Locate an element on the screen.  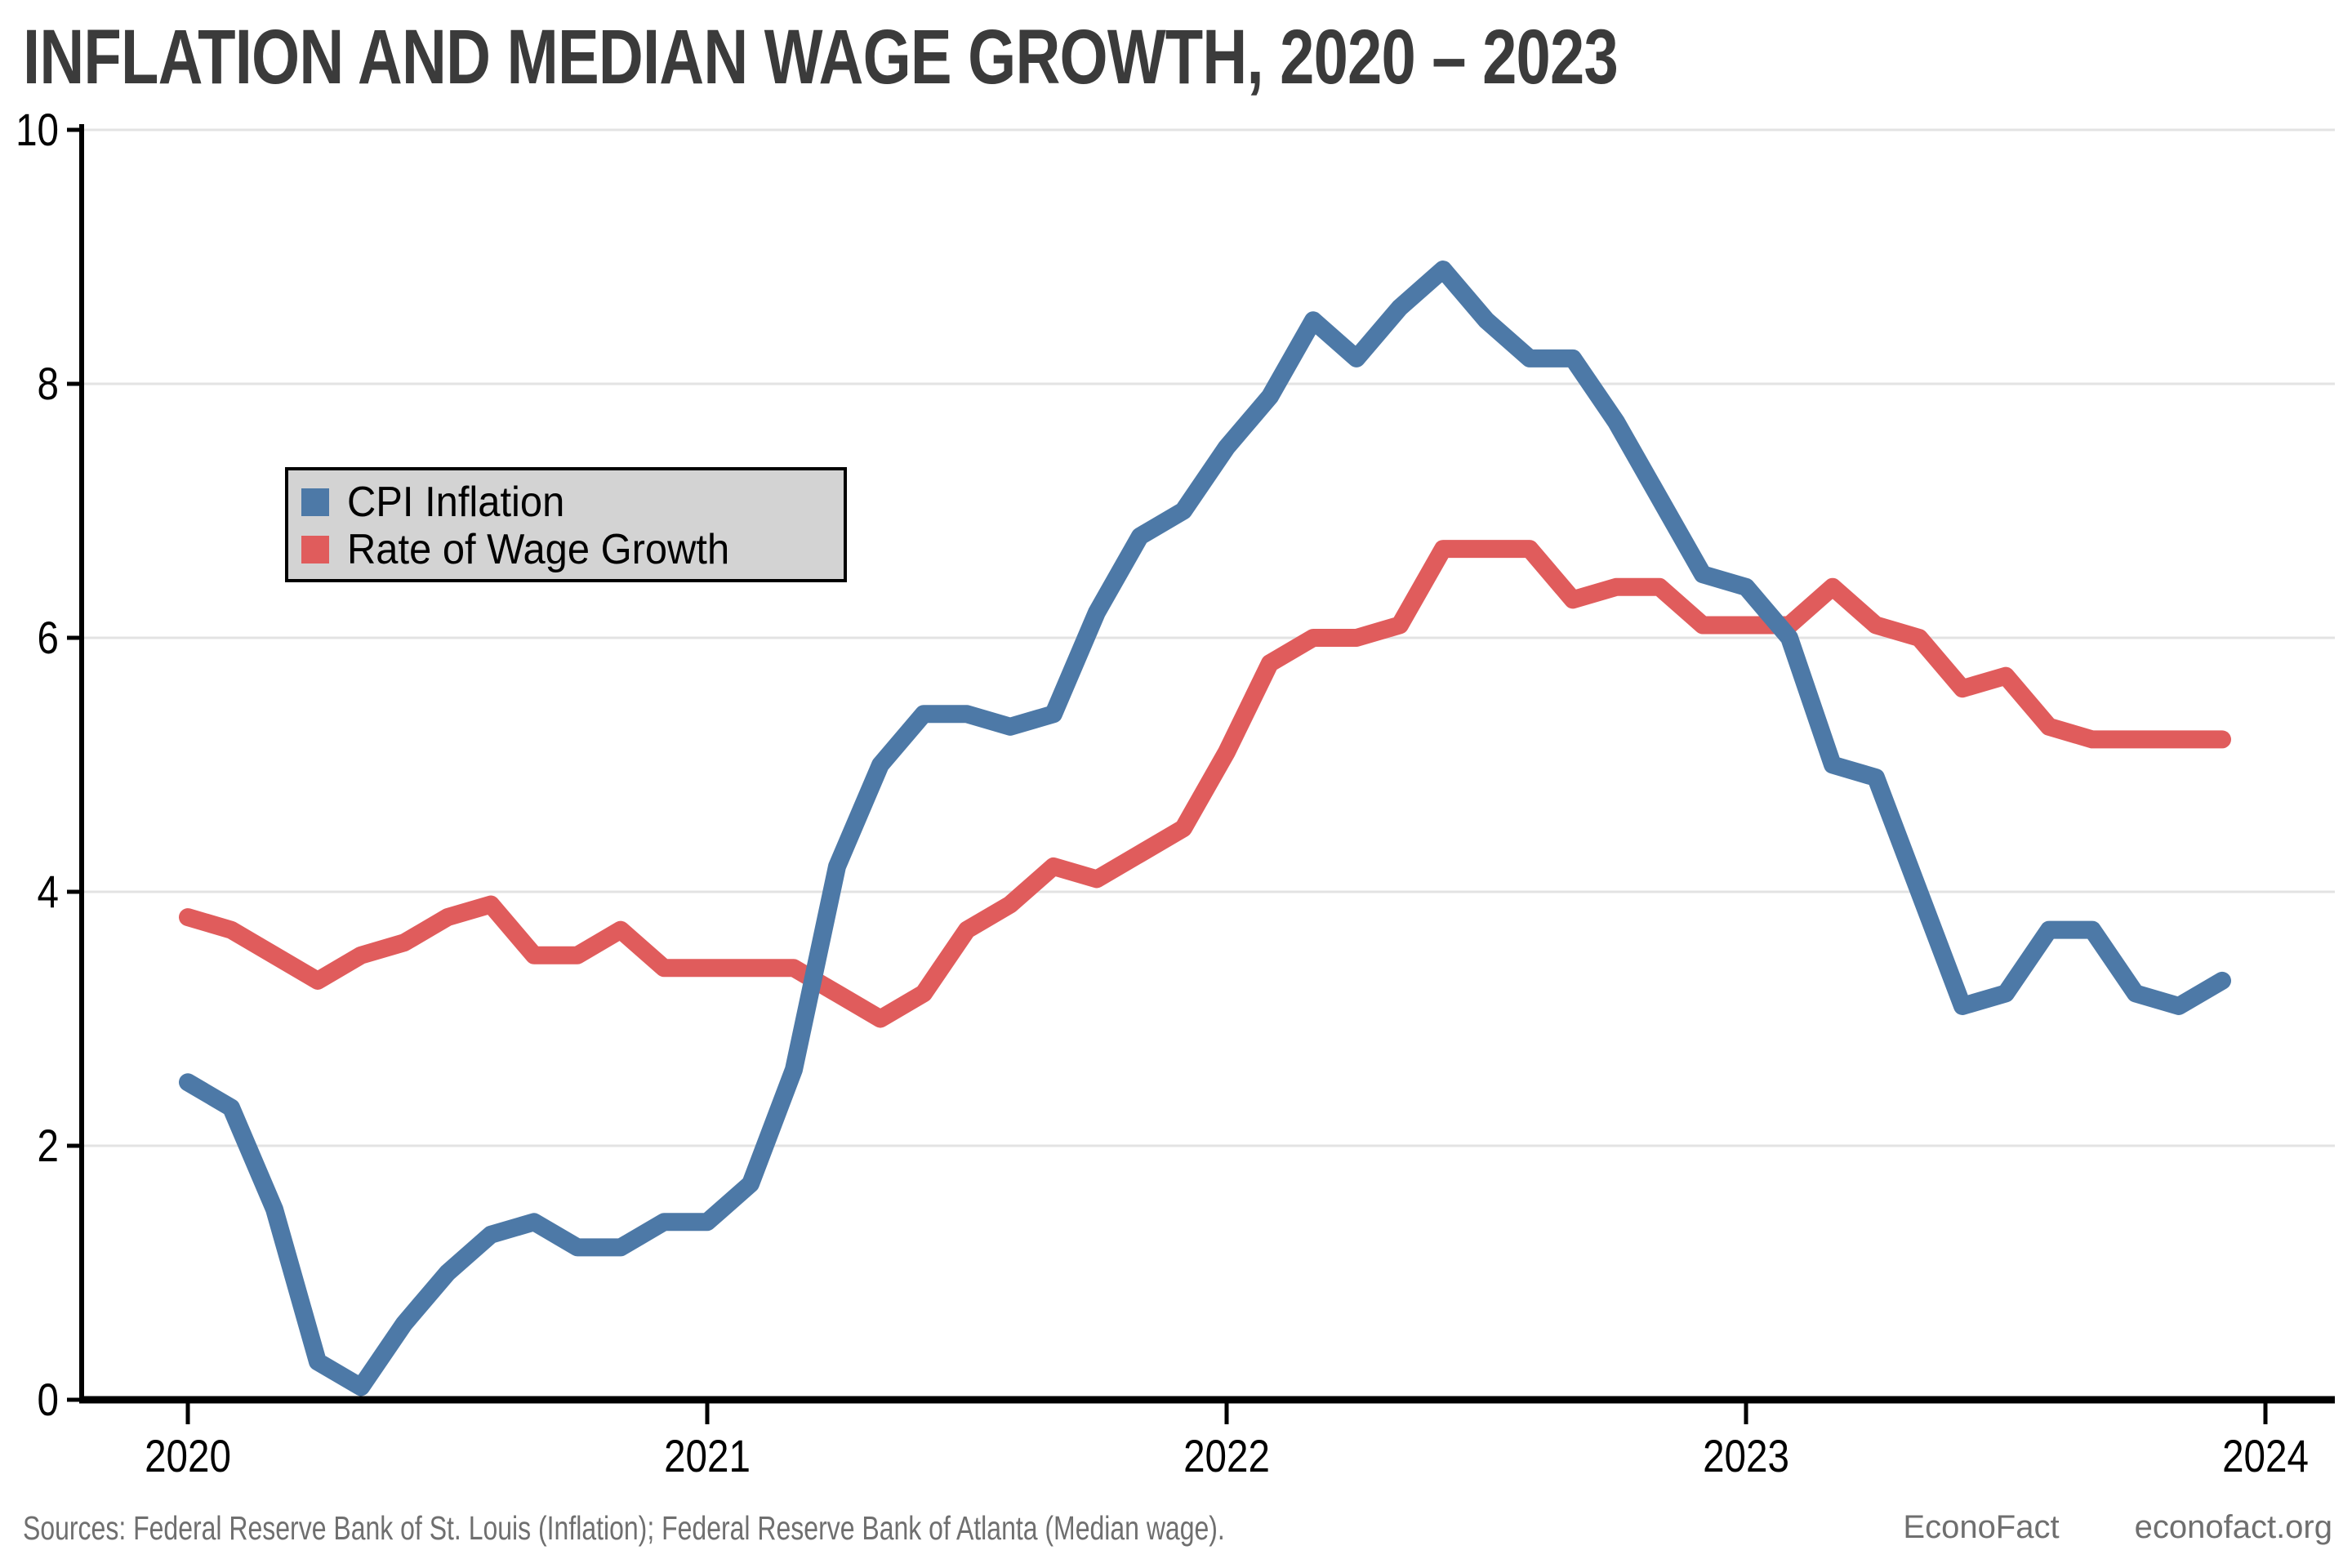
legend-label-cpi: CPI Inflation is located at coordinates (456, 502).